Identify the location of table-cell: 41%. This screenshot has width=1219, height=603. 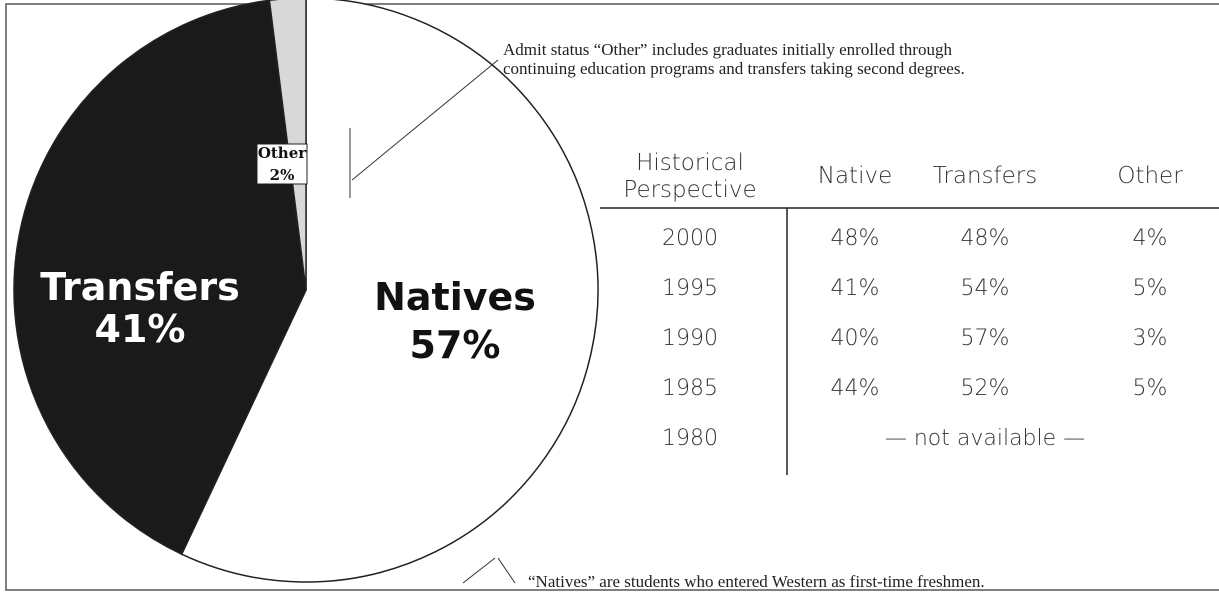
(855, 288).